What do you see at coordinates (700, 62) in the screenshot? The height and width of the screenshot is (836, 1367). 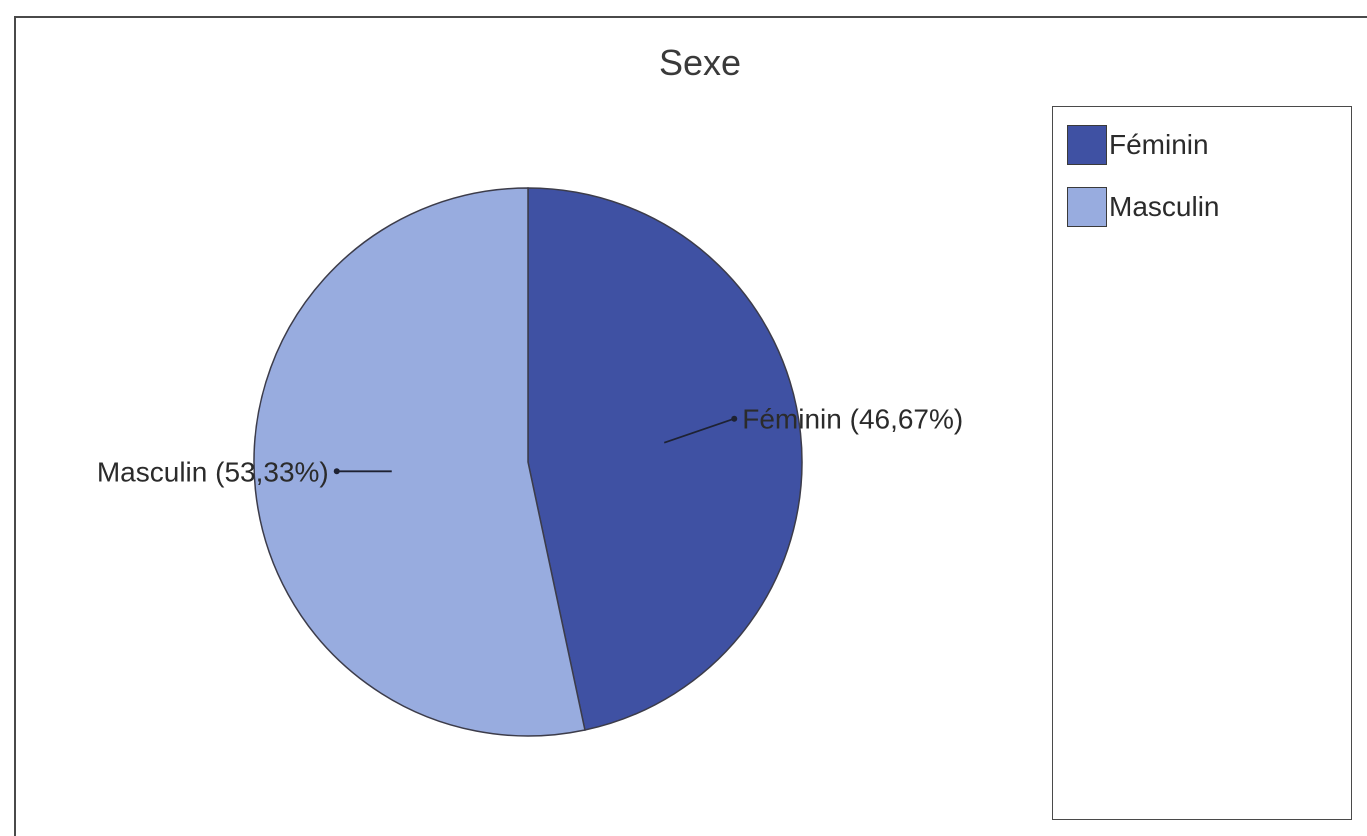 I see `chart-title: Sexe` at bounding box center [700, 62].